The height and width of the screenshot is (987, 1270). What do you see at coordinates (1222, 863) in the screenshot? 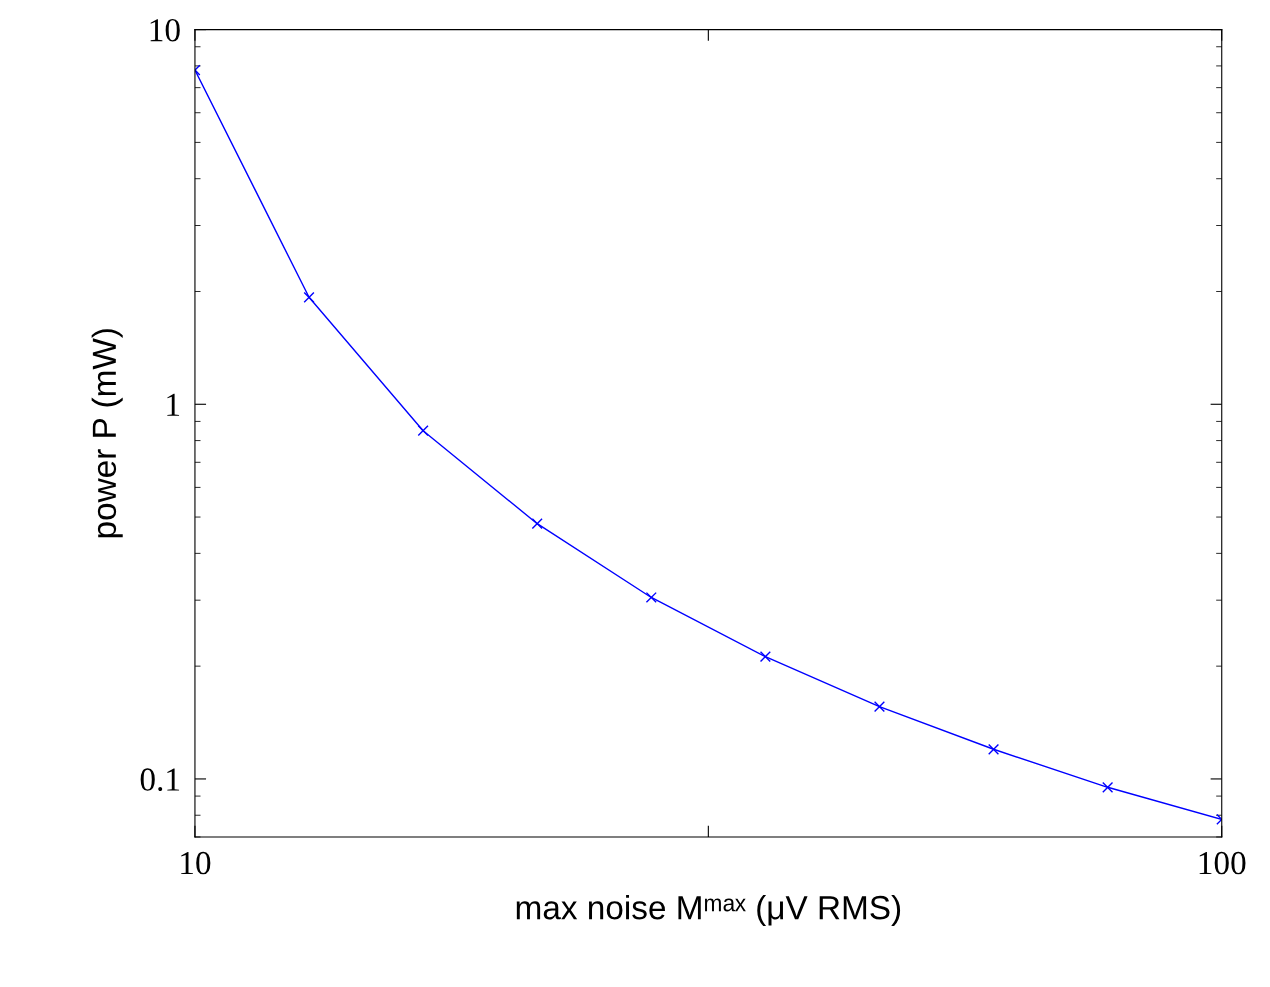
I see `x-tick-label: 100` at bounding box center [1222, 863].